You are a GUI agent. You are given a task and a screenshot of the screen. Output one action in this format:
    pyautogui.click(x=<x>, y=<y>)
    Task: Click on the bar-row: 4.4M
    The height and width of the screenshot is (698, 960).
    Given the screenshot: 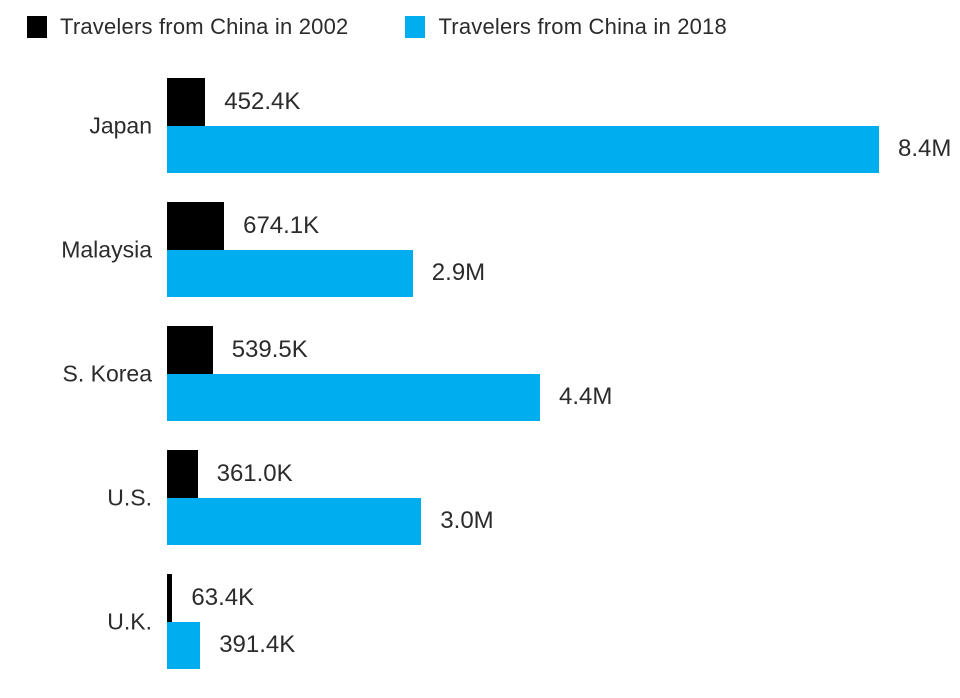 What is the action you would take?
    pyautogui.click(x=563, y=397)
    